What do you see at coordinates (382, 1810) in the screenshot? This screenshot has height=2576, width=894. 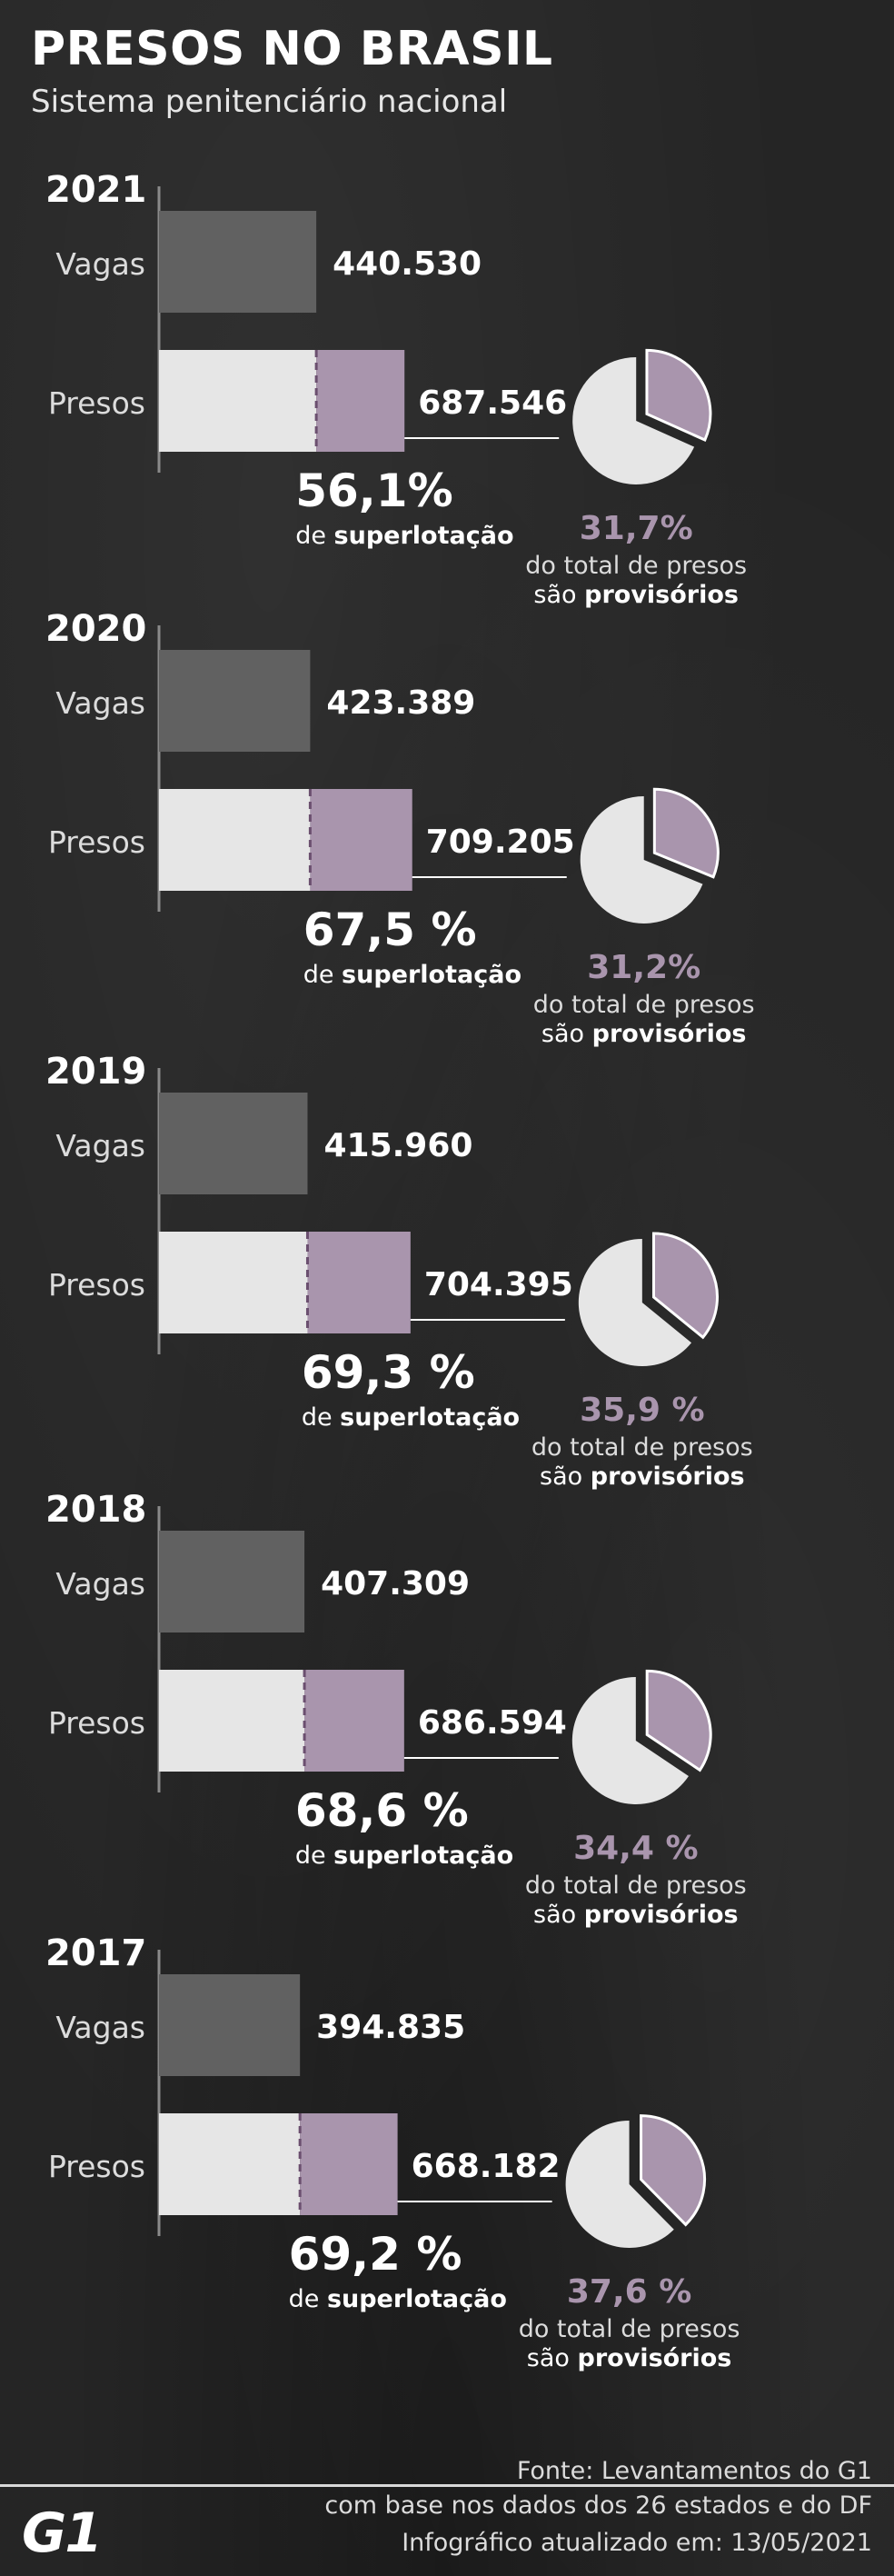 I see `superlotacao-value: 68,6 %` at bounding box center [382, 1810].